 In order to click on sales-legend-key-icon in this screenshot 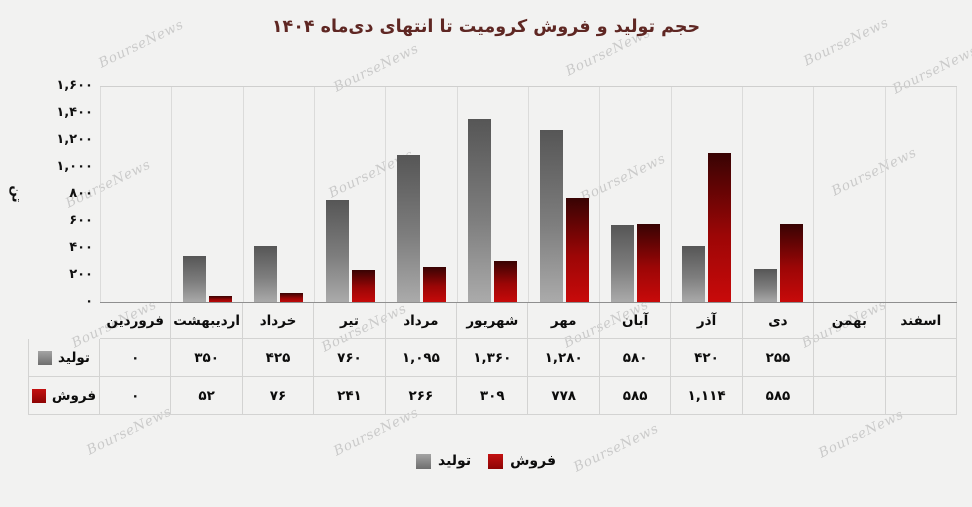, I will do `click(38, 395)`.